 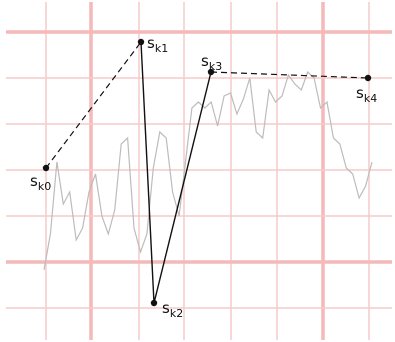 I want to click on point-label-k2: sk2, so click(x=172, y=309).